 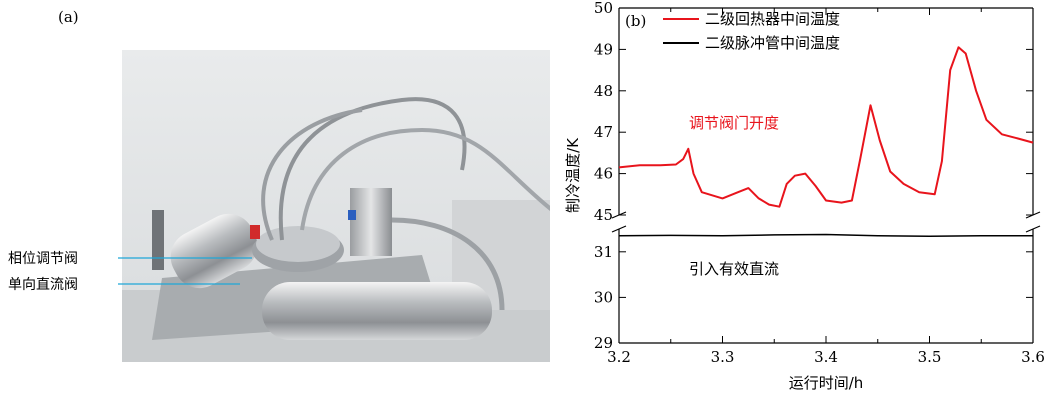 What do you see at coordinates (603, 252) in the screenshot?
I see `y-tick-label: 31` at bounding box center [603, 252].